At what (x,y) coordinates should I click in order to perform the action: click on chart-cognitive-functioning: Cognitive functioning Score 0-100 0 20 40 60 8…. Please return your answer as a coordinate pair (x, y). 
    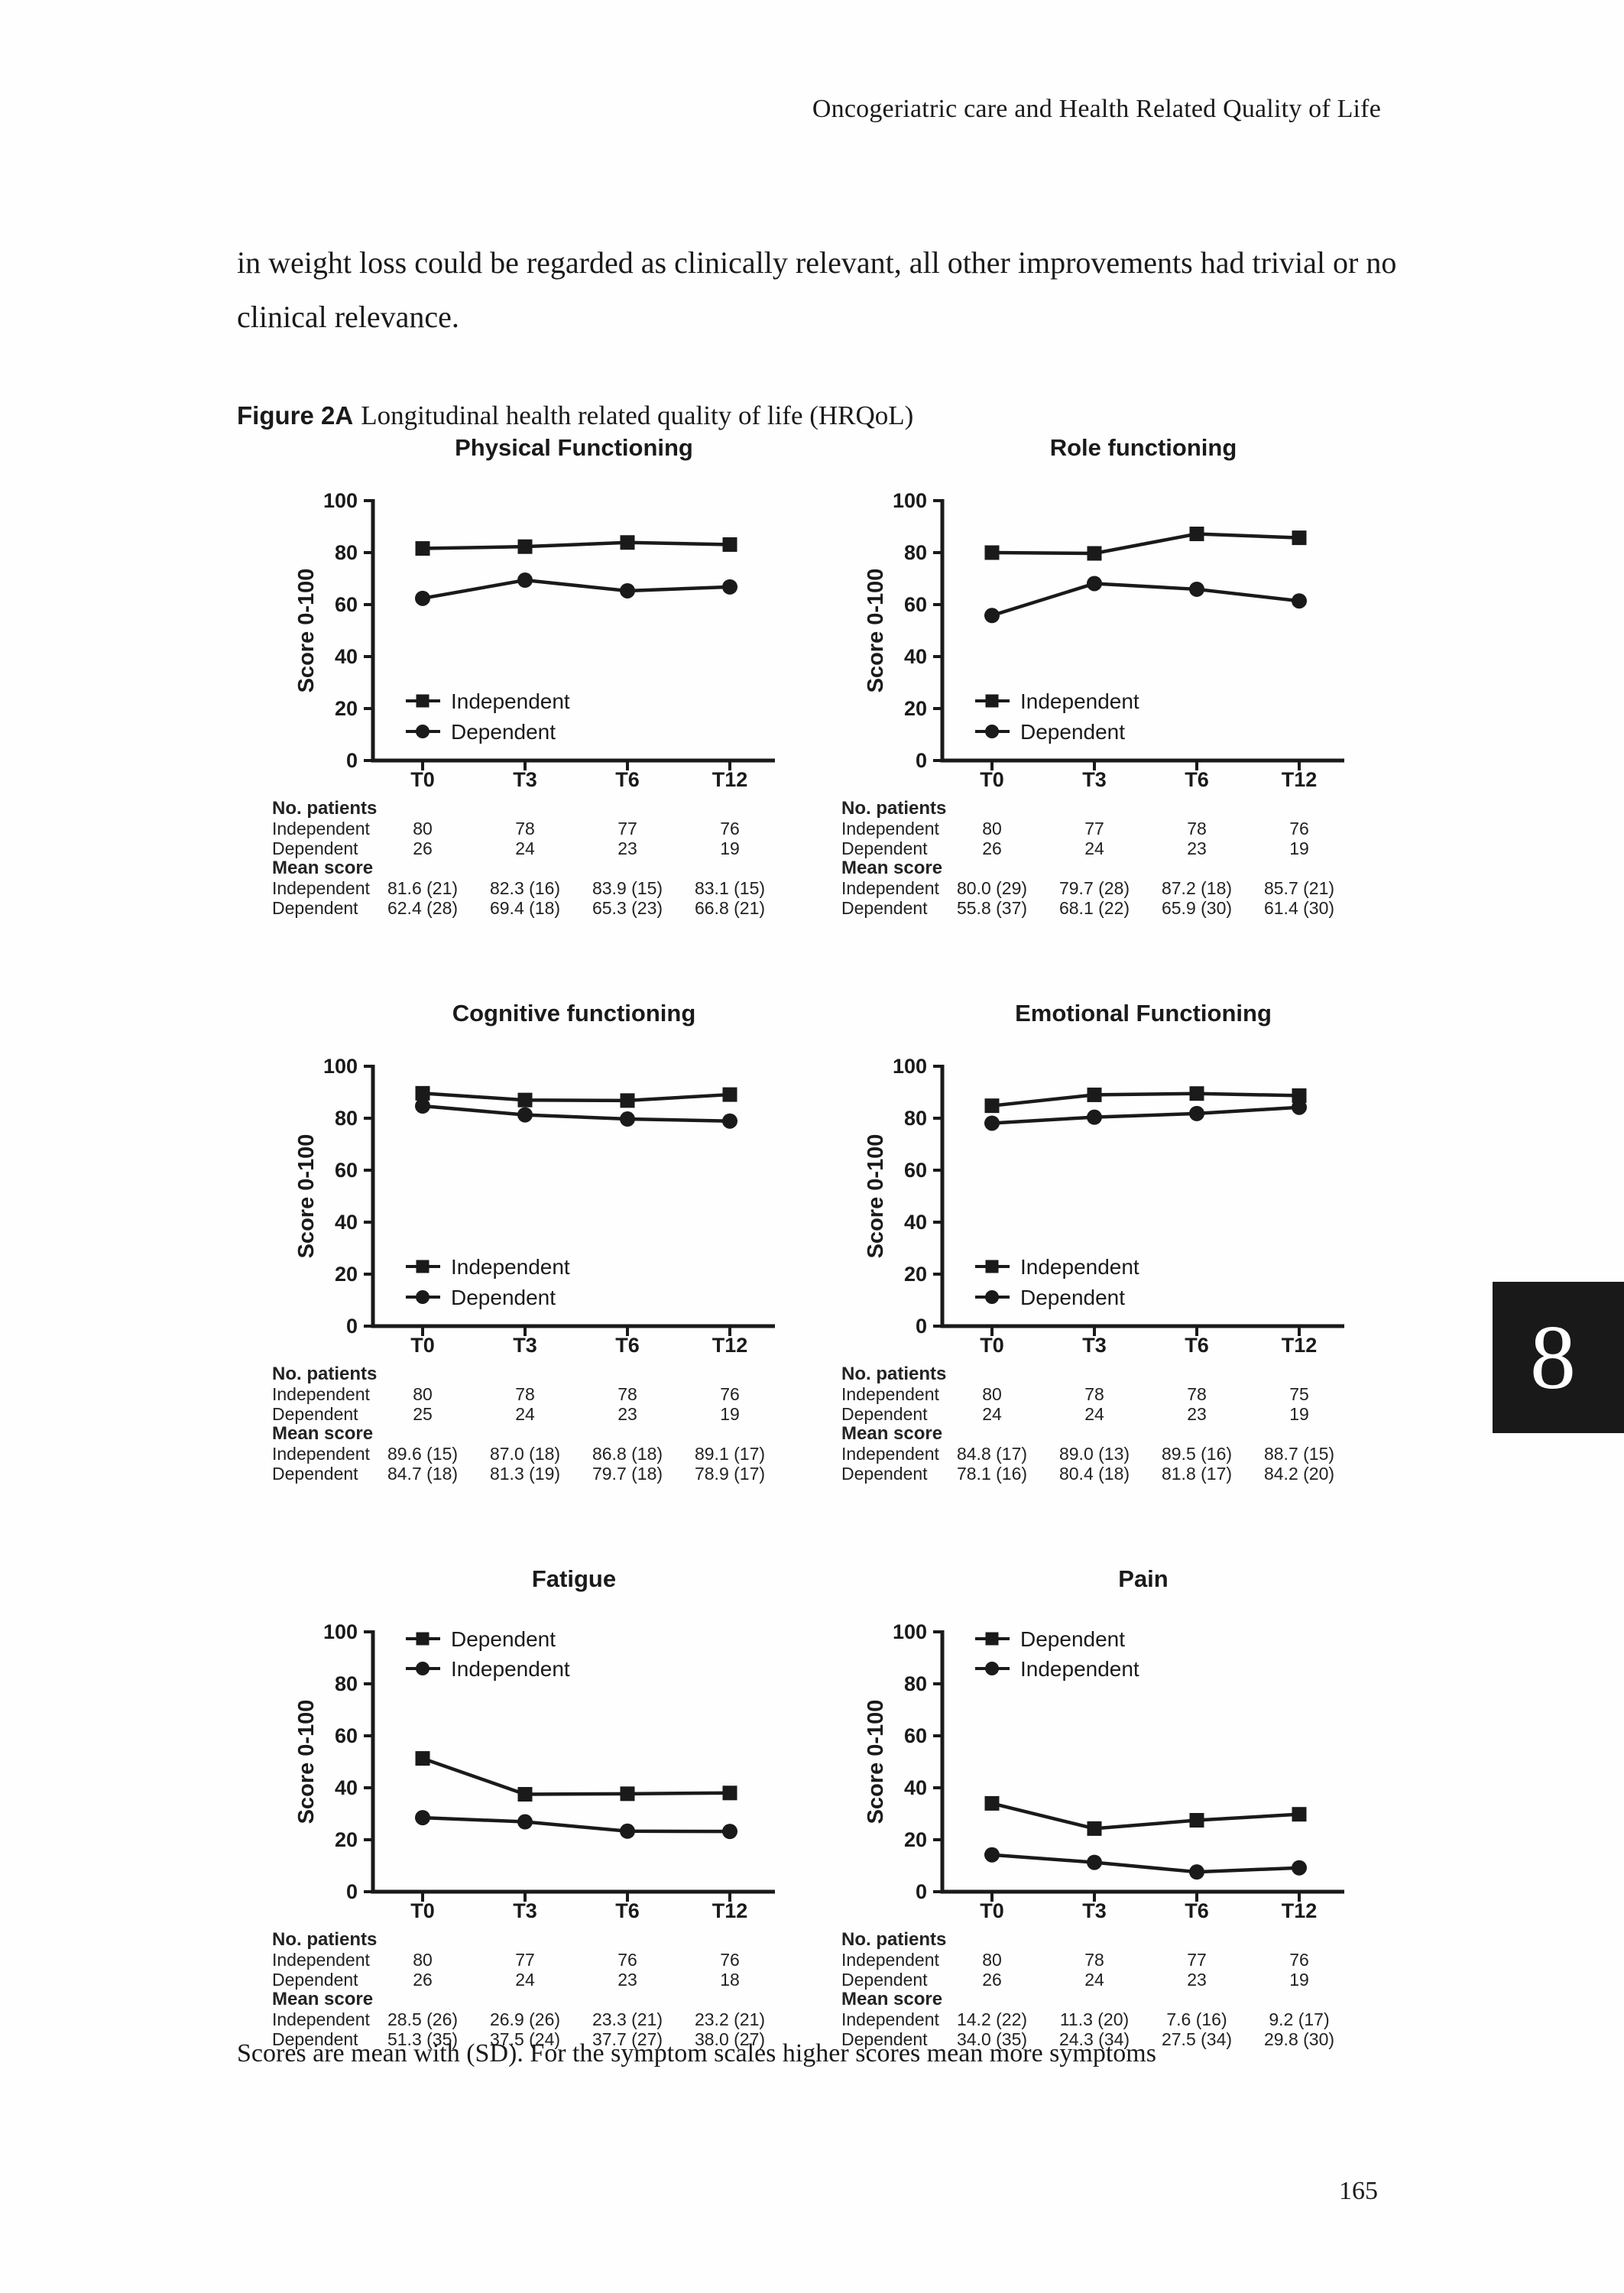
    Looking at the image, I should click on (534, 1178).